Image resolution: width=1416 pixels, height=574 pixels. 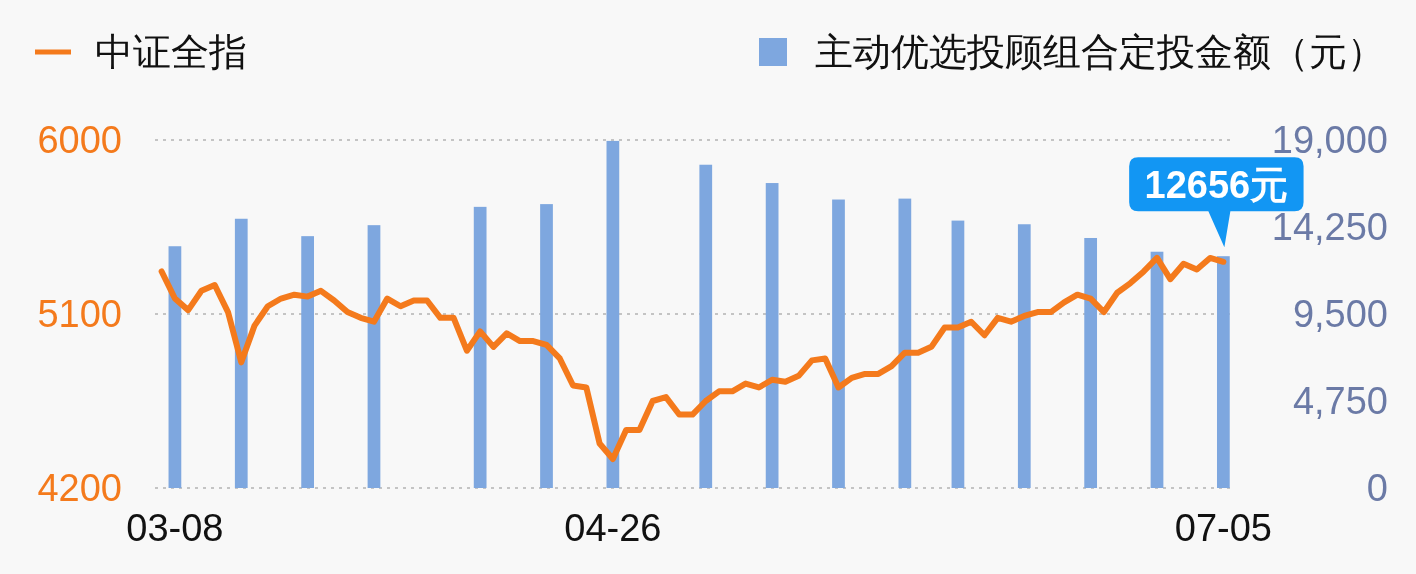 What do you see at coordinates (1377, 488) in the screenshot?
I see `y2-tick-label: 0` at bounding box center [1377, 488].